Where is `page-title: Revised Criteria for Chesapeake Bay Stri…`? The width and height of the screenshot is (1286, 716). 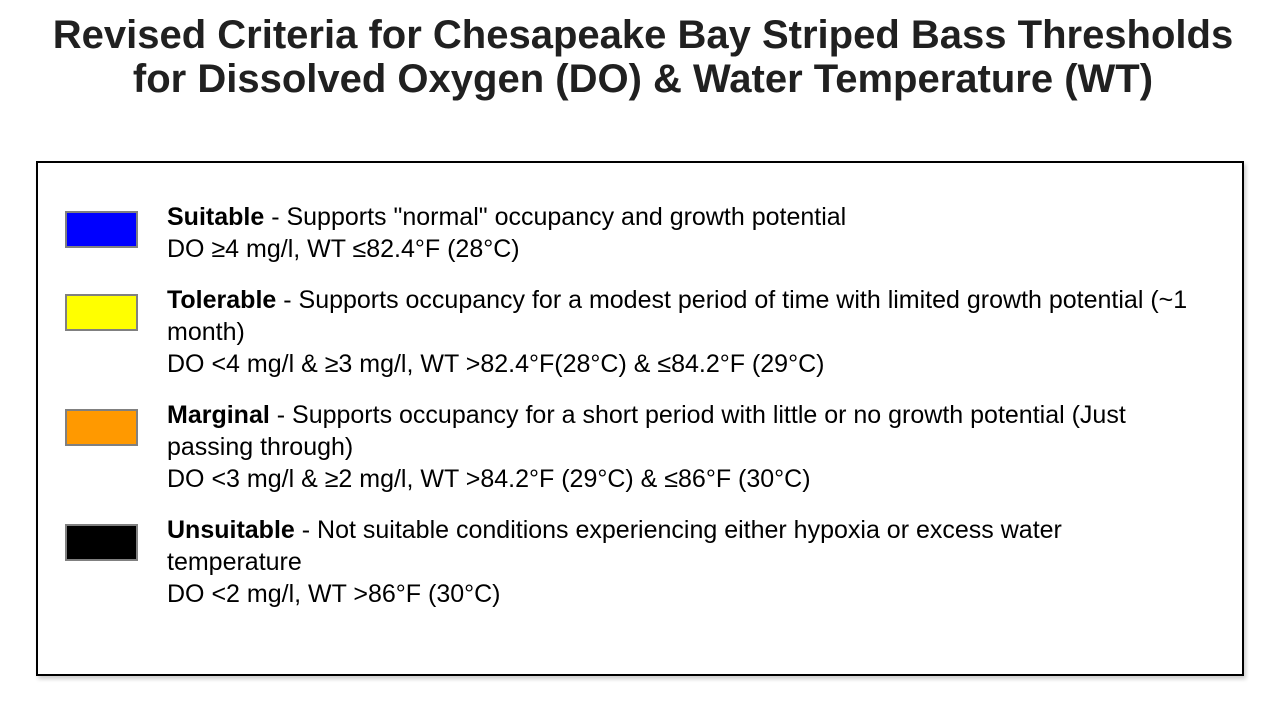 page-title: Revised Criteria for Chesapeake Bay Stri… is located at coordinates (643, 50).